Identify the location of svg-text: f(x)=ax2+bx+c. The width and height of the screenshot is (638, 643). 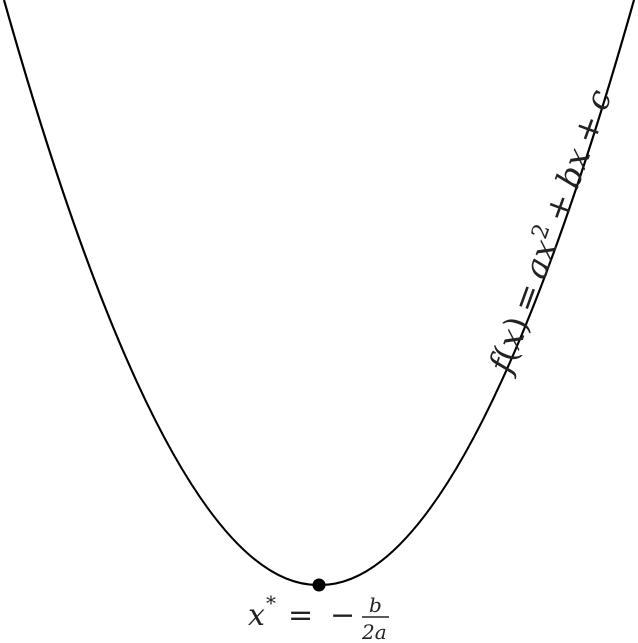
(549, 232).